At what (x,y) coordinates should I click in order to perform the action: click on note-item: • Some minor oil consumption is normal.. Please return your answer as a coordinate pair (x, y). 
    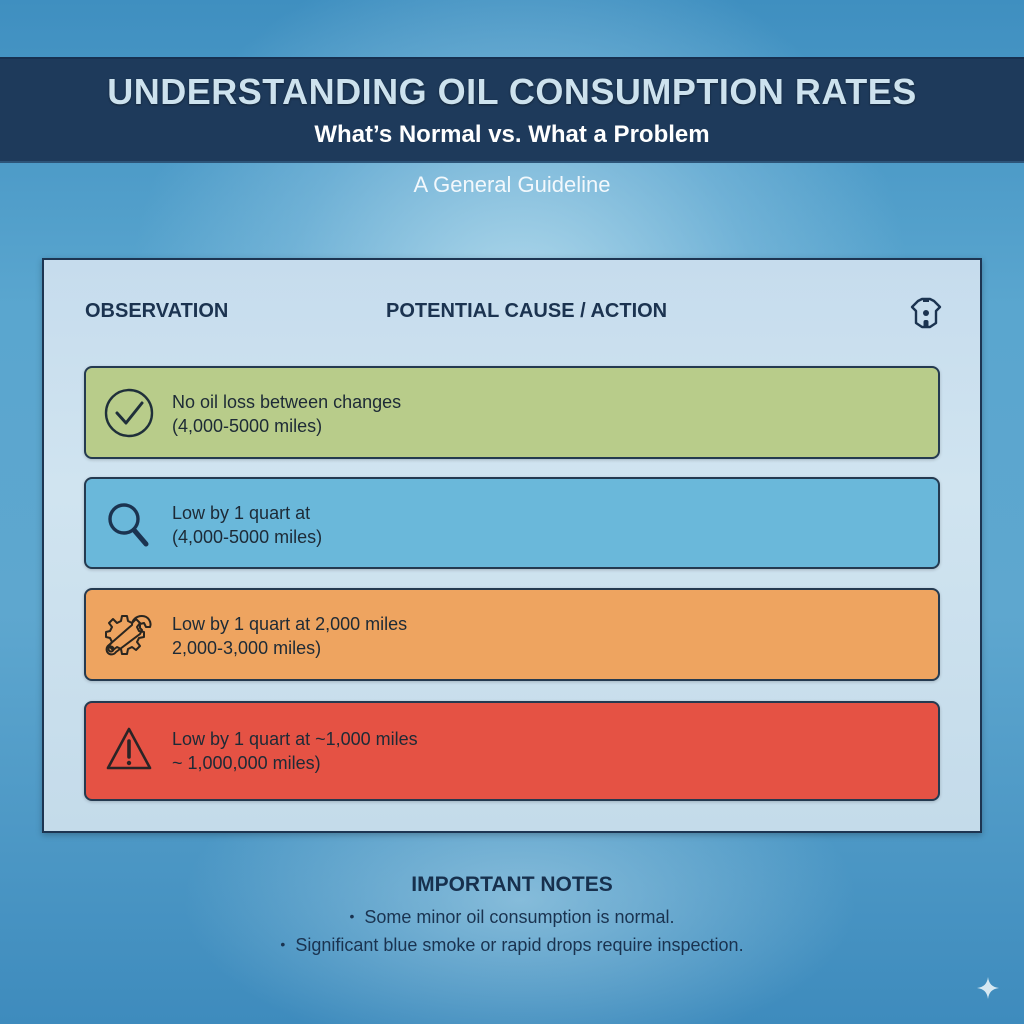
    Looking at the image, I should click on (512, 917).